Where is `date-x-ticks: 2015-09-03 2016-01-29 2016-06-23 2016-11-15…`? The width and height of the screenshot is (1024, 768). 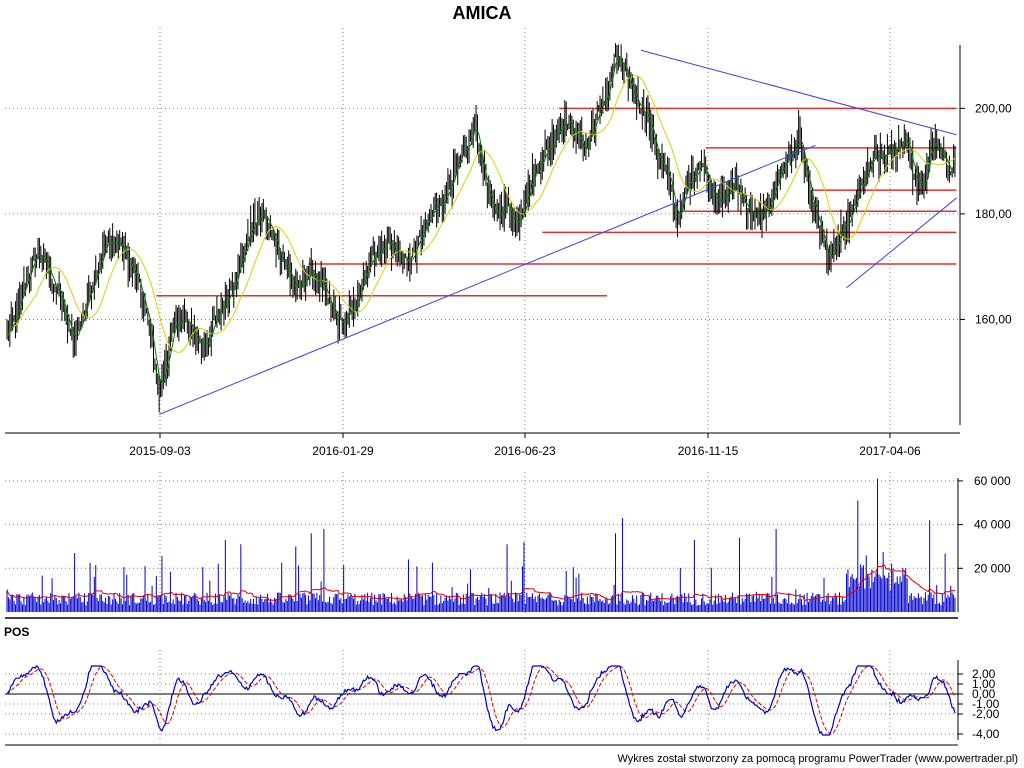
date-x-ticks: 2015-09-03 2016-01-29 2016-06-23 2016-11-15… is located at coordinates (525, 445).